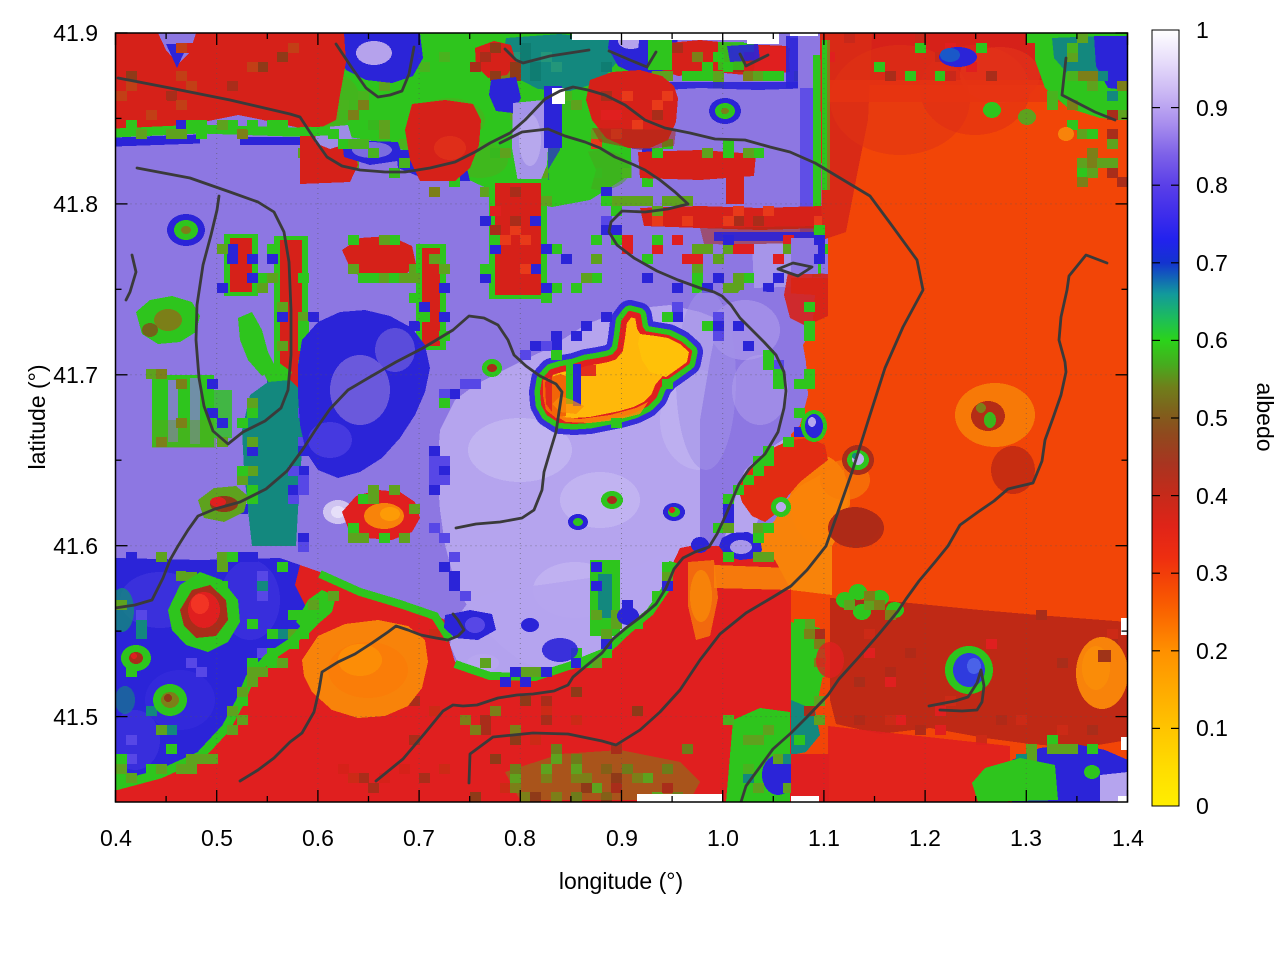 The height and width of the screenshot is (960, 1280). What do you see at coordinates (824, 838) in the screenshot?
I see `svg-text: 1.1` at bounding box center [824, 838].